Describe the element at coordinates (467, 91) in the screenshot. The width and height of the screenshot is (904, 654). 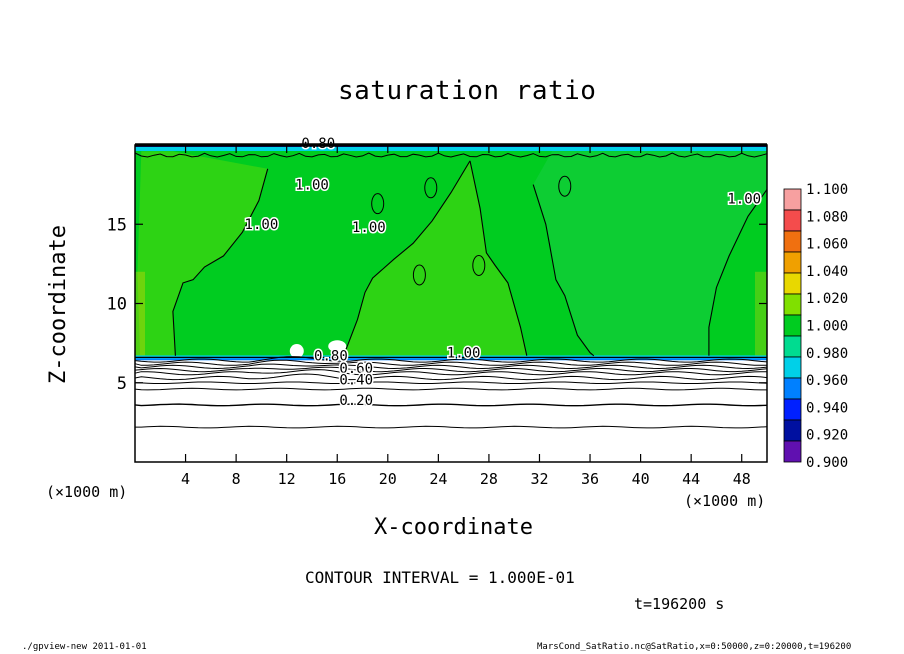
I see `chart-title: saturation ratio` at that location.